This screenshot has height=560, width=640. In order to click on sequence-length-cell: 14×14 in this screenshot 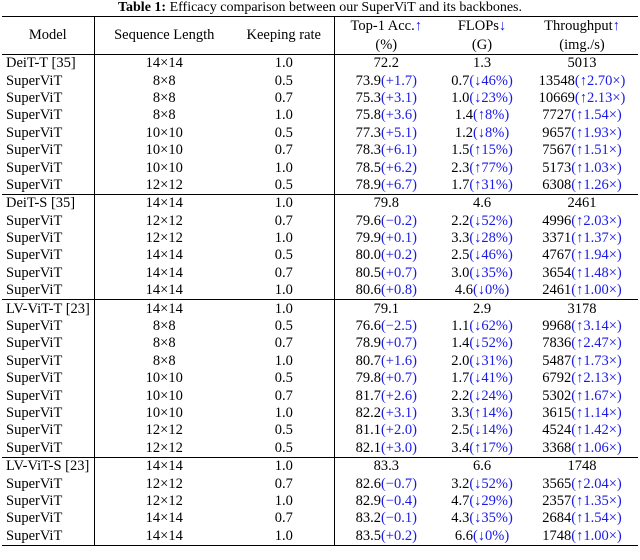, I will do `click(164, 255)`.